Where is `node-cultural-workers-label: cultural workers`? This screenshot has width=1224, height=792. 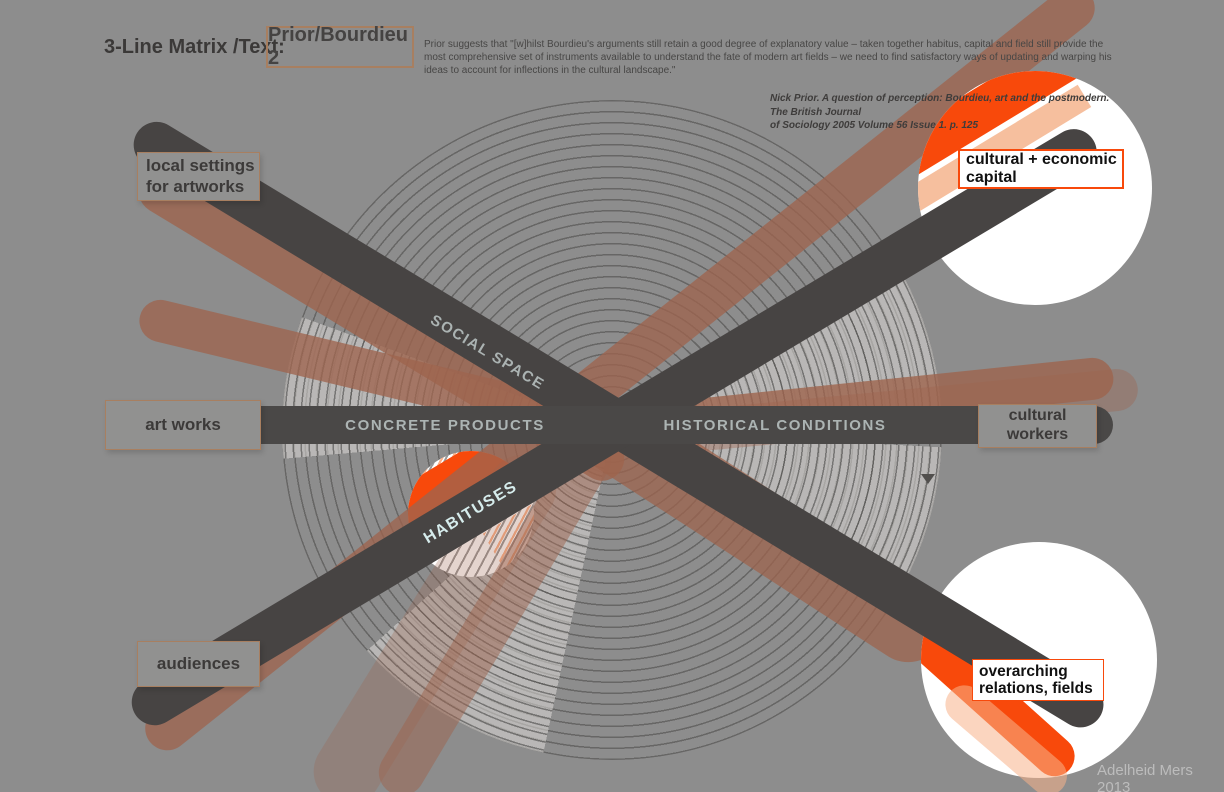 node-cultural-workers-label: cultural workers is located at coordinates (1037, 425).